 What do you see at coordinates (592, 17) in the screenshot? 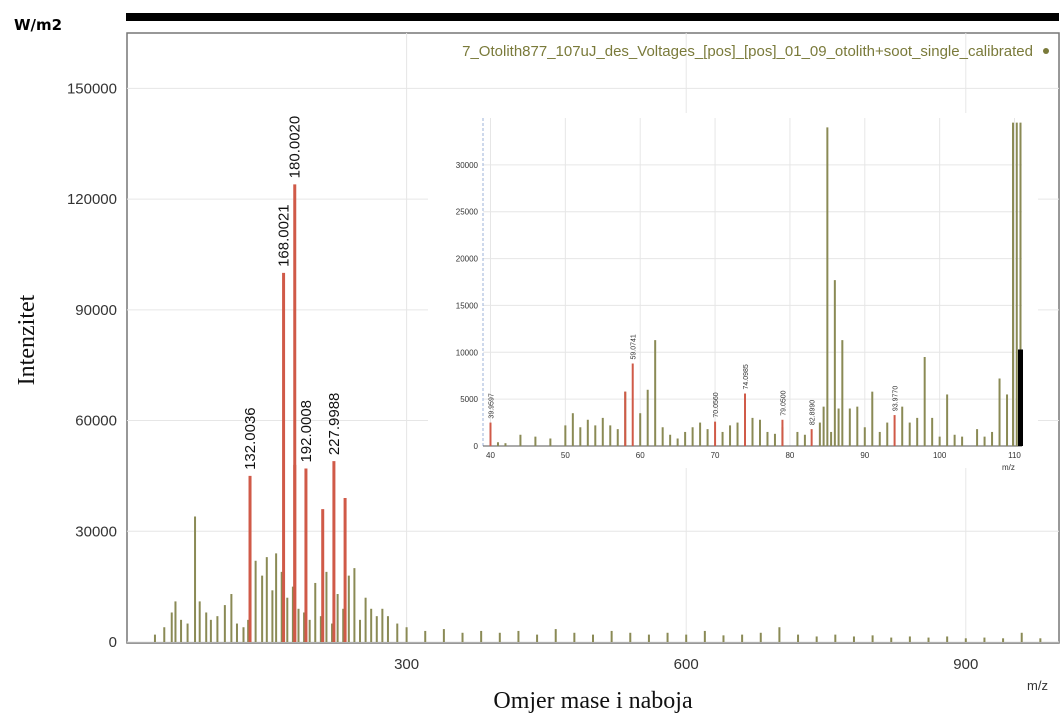
I see `top-black-bar` at bounding box center [592, 17].